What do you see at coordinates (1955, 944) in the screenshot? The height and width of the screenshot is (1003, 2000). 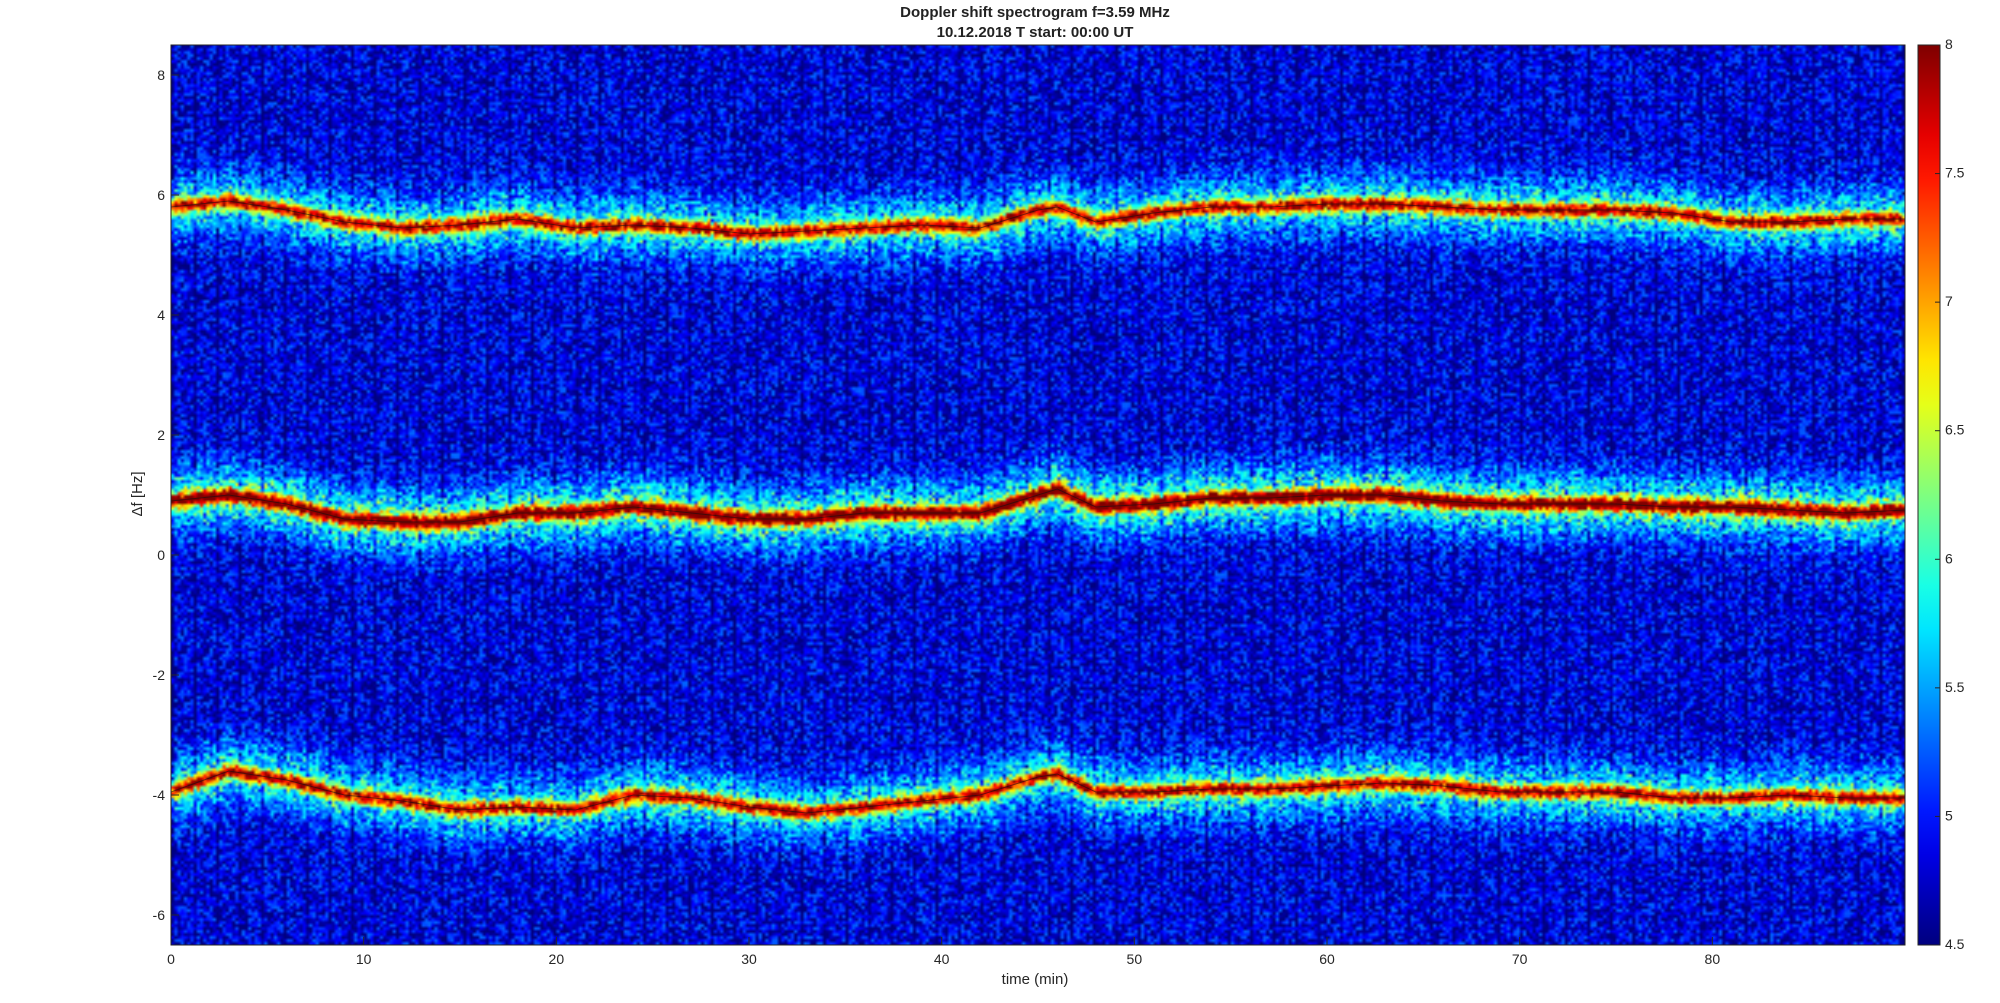 I see `colorbar-tick-label: 4.5` at bounding box center [1955, 944].